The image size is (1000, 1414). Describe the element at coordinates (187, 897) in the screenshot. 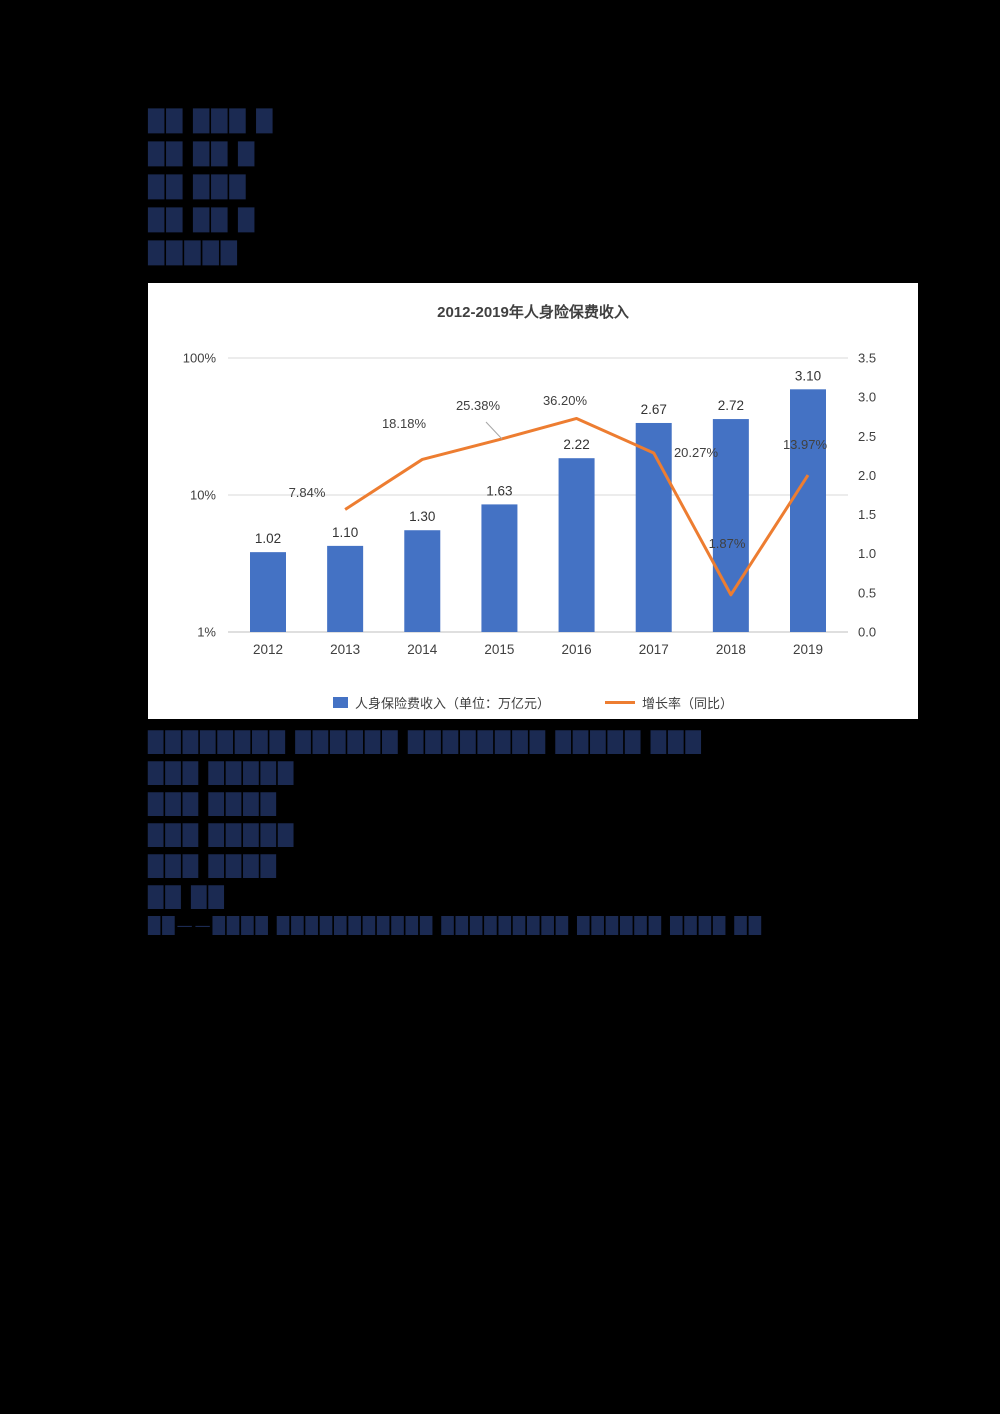

I see `redacted-text-line: ██ ██` at that location.